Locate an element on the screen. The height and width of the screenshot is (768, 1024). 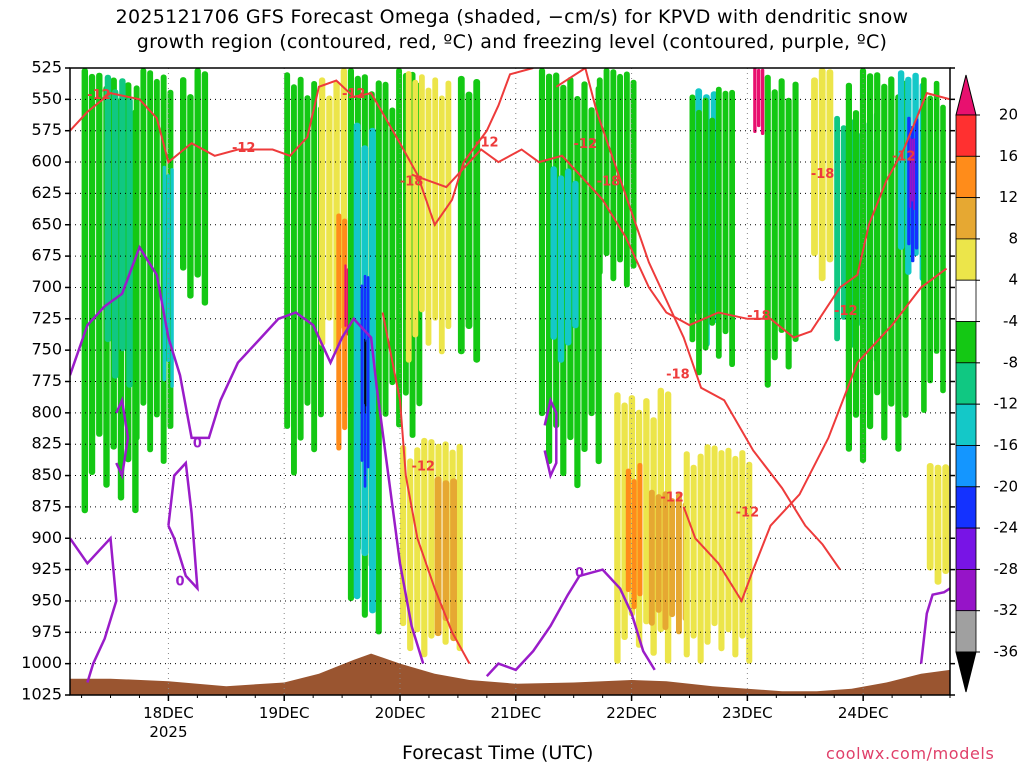
x-axis-label: Forecast Time (UTC) is located at coordinates (498, 753).